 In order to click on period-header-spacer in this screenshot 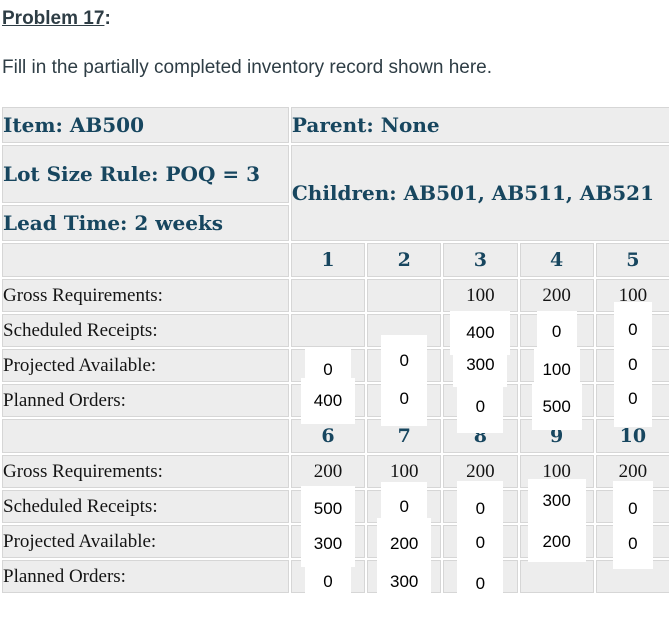, I will do `click(145, 436)`.